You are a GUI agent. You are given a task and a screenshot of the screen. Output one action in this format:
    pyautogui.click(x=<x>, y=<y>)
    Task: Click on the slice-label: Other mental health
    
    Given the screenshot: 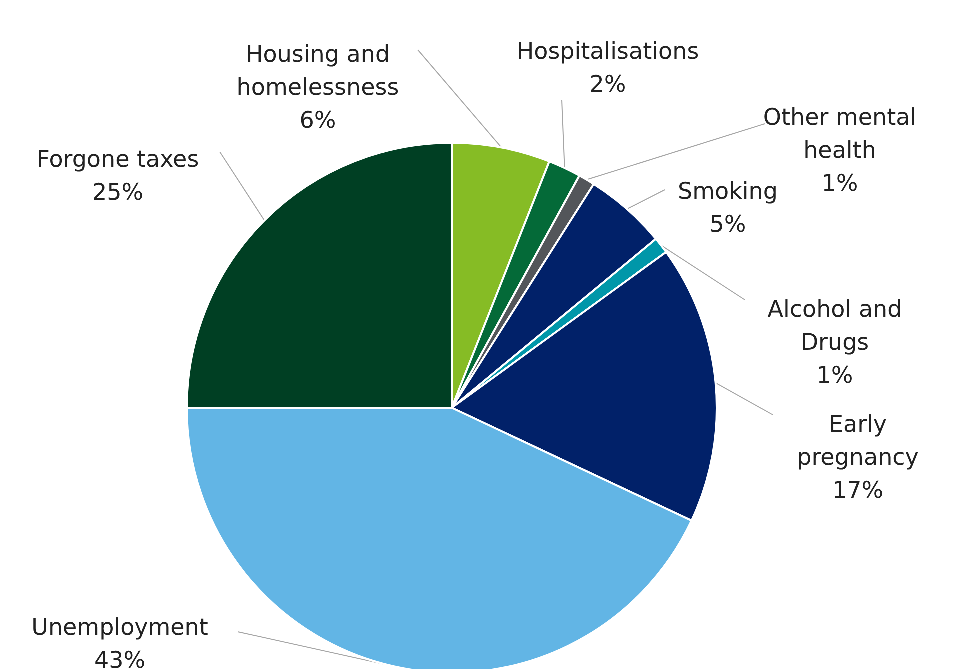 What is the action you would take?
    pyautogui.click(x=840, y=134)
    